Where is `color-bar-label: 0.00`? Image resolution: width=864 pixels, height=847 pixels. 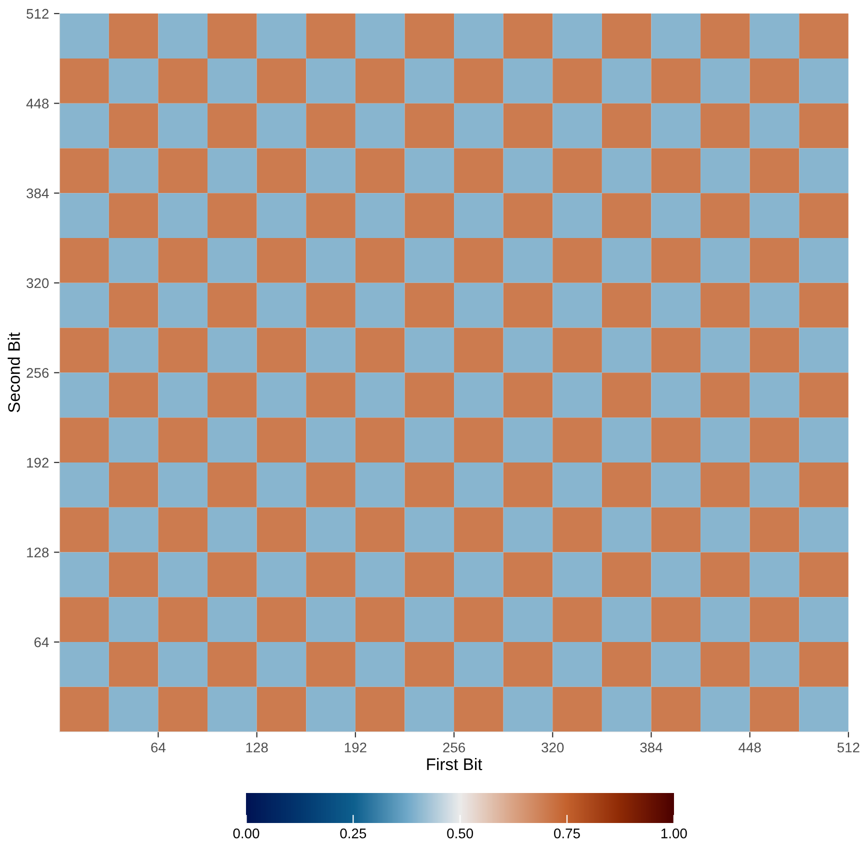
color-bar-label: 0.00 is located at coordinates (246, 833).